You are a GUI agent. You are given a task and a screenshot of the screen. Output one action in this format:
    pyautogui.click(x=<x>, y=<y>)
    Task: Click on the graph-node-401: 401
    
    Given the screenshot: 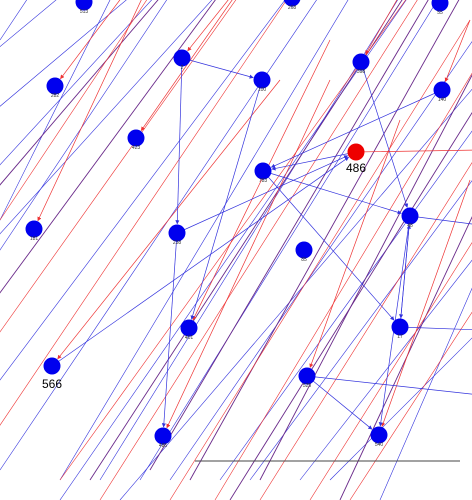 What is the action you would take?
    pyautogui.click(x=189, y=330)
    